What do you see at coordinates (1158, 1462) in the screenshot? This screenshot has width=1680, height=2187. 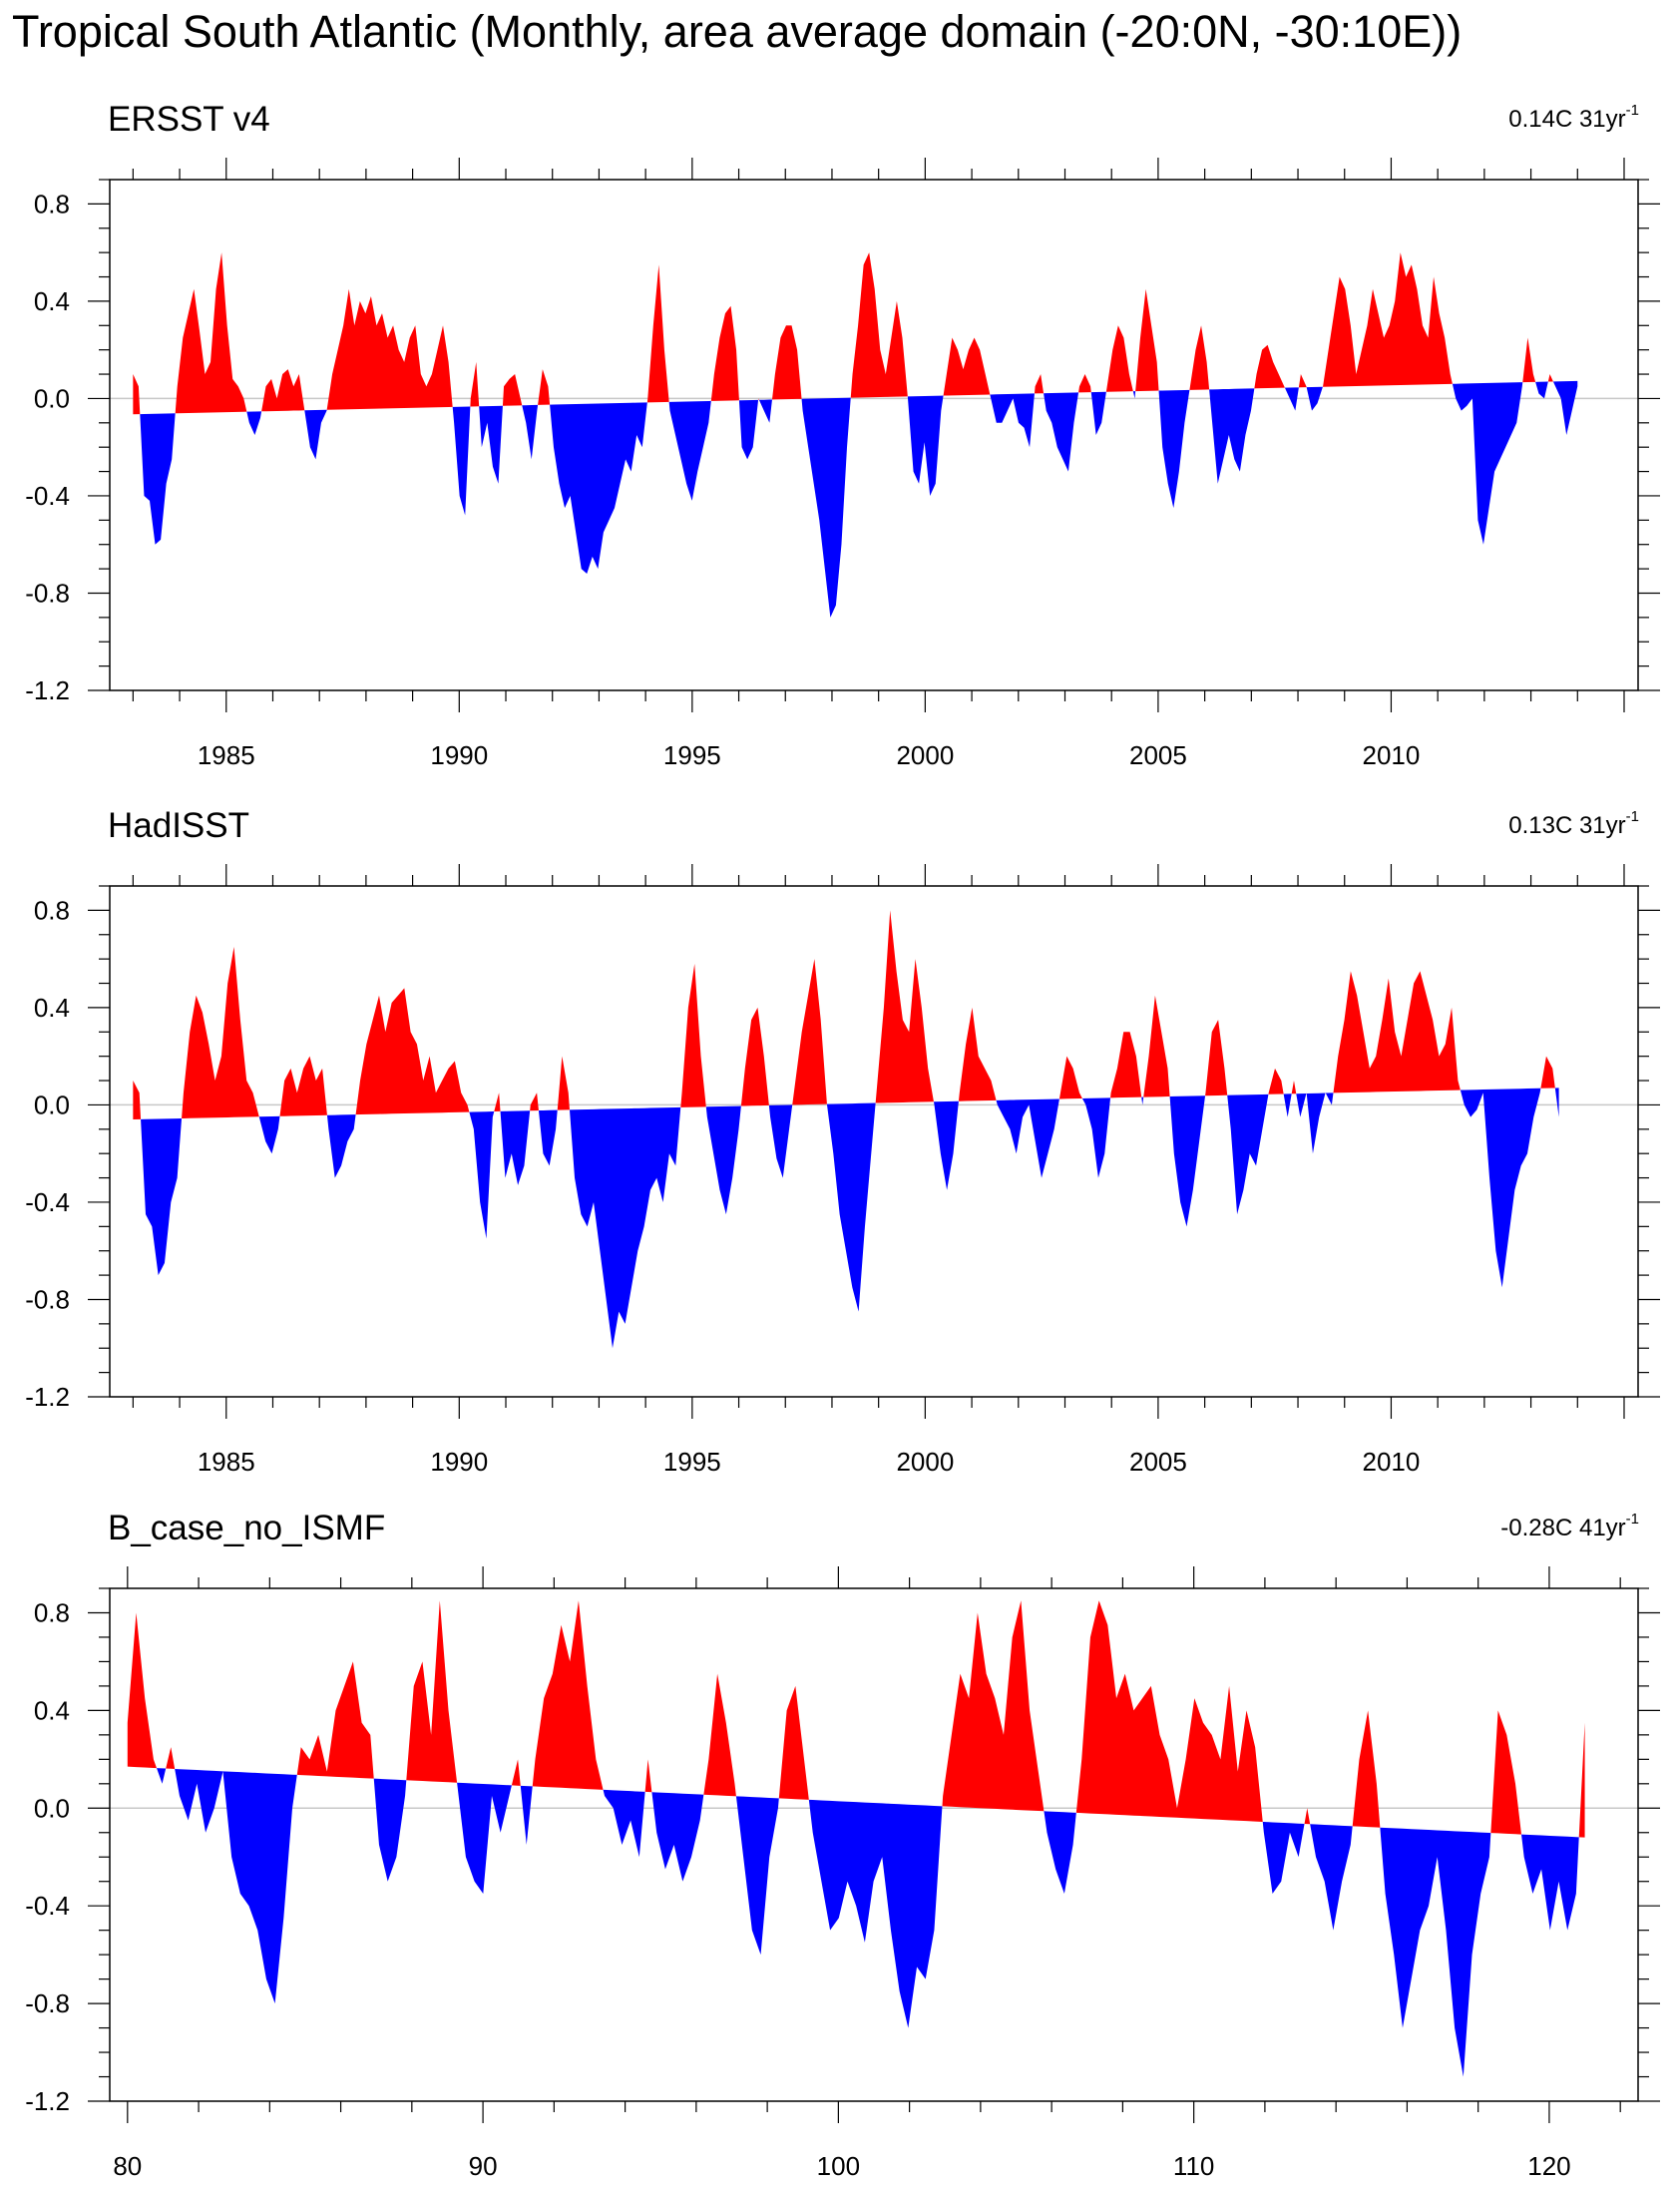 I see `x-tick-label-hadisst: 2005` at bounding box center [1158, 1462].